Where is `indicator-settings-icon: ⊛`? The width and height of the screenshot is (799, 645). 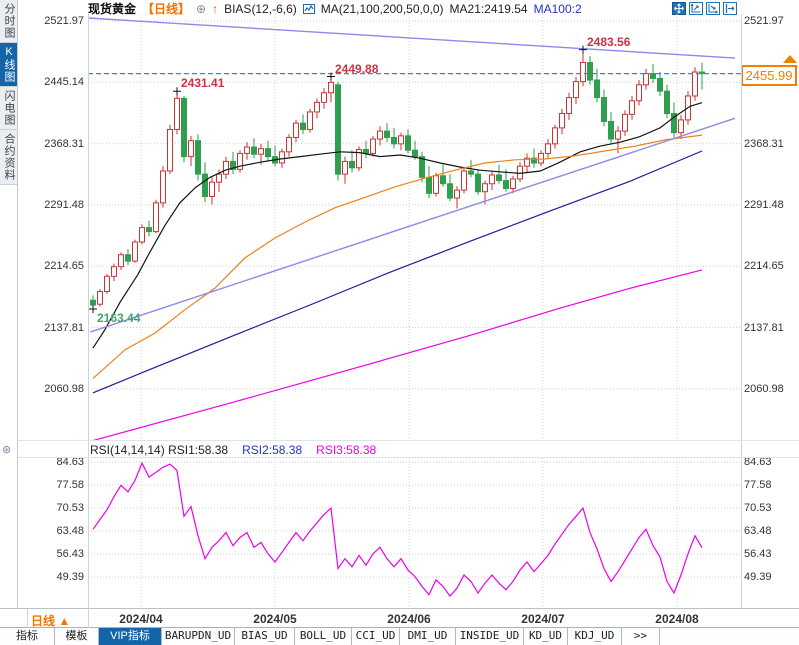 indicator-settings-icon: ⊛ is located at coordinates (7, 450).